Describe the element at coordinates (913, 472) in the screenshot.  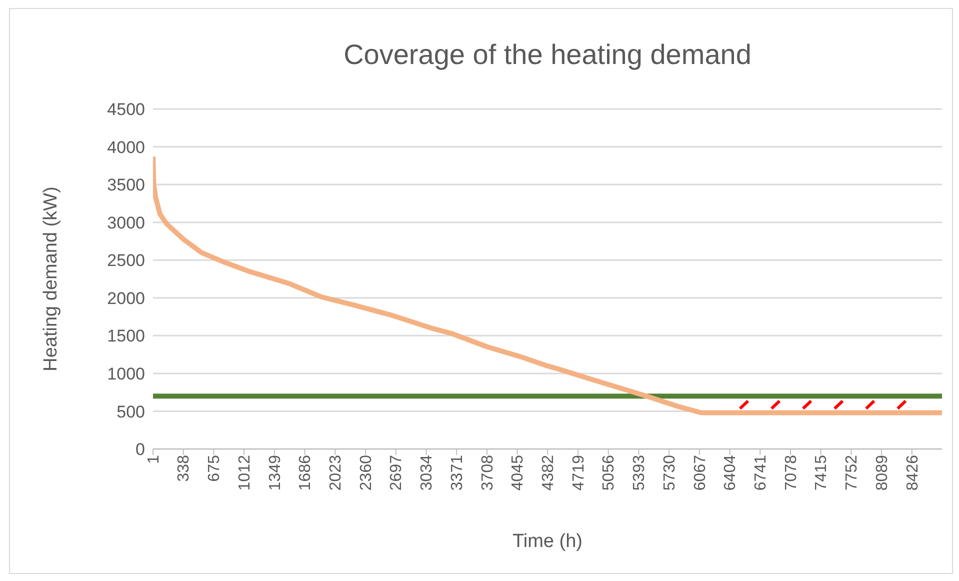
I see `x-tick-label: 8426` at that location.